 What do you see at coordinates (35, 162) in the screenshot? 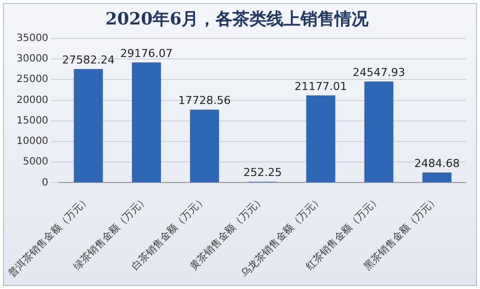
I see `y-tick-label: 5000` at bounding box center [35, 162].